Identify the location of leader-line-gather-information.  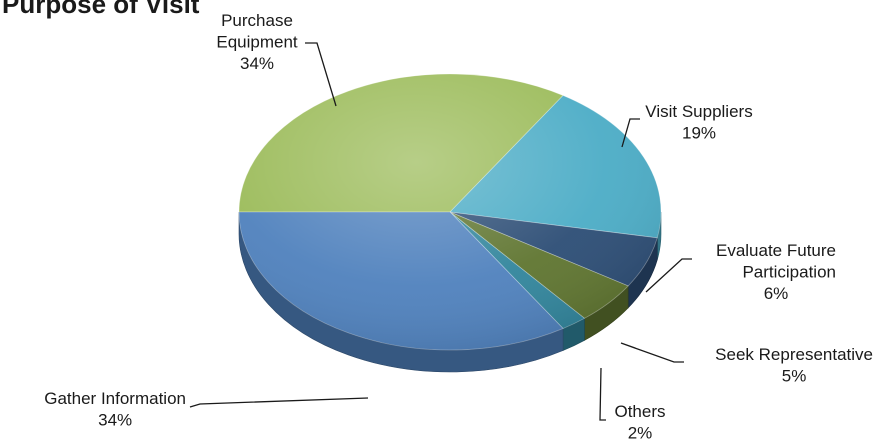
(279, 402).